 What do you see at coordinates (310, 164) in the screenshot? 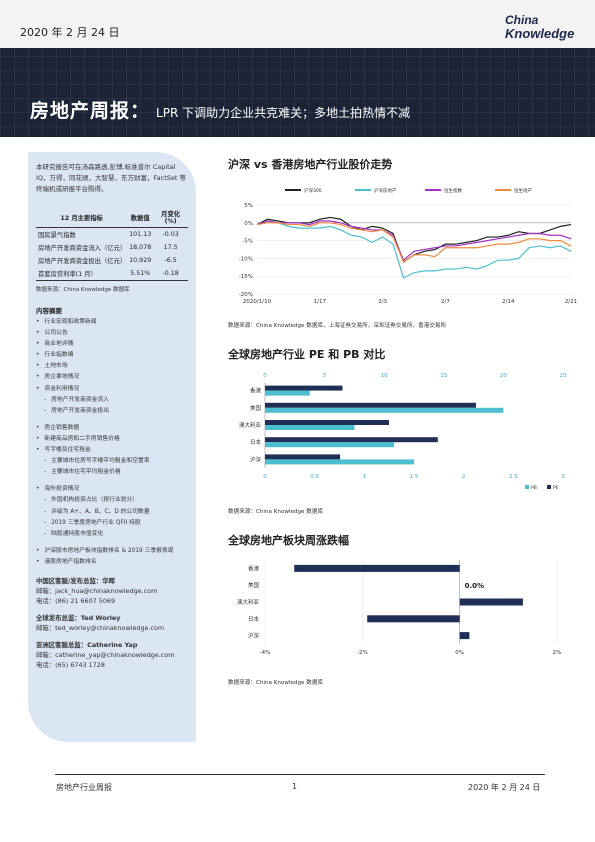
I see `section-title-price-trend: 沪深 vs 香港房地产行业股价走势` at bounding box center [310, 164].